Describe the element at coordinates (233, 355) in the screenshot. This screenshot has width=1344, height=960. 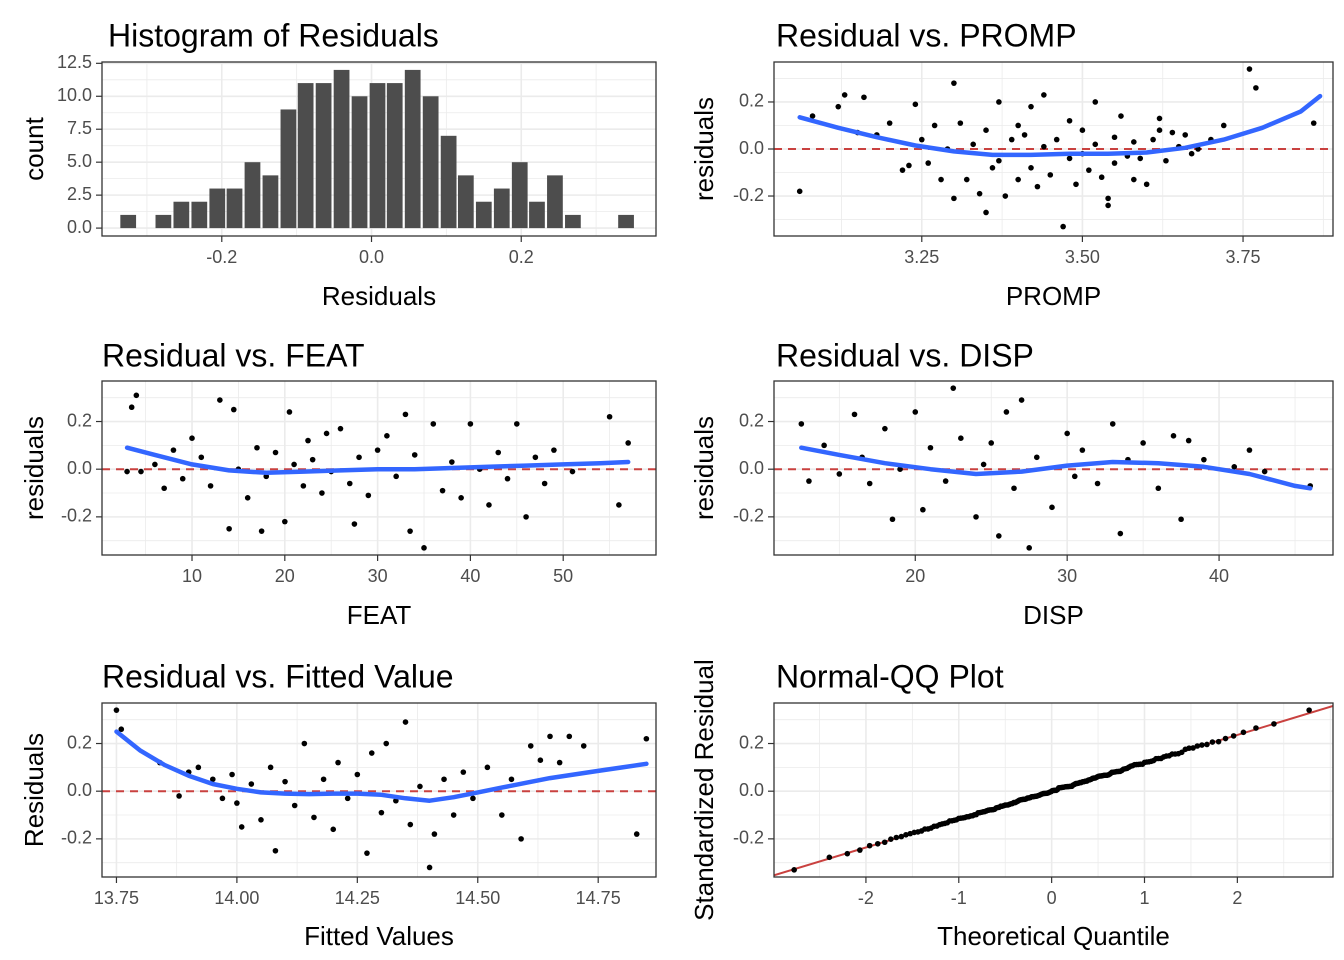
I see `feat-title: Residual vs. FEAT` at that location.